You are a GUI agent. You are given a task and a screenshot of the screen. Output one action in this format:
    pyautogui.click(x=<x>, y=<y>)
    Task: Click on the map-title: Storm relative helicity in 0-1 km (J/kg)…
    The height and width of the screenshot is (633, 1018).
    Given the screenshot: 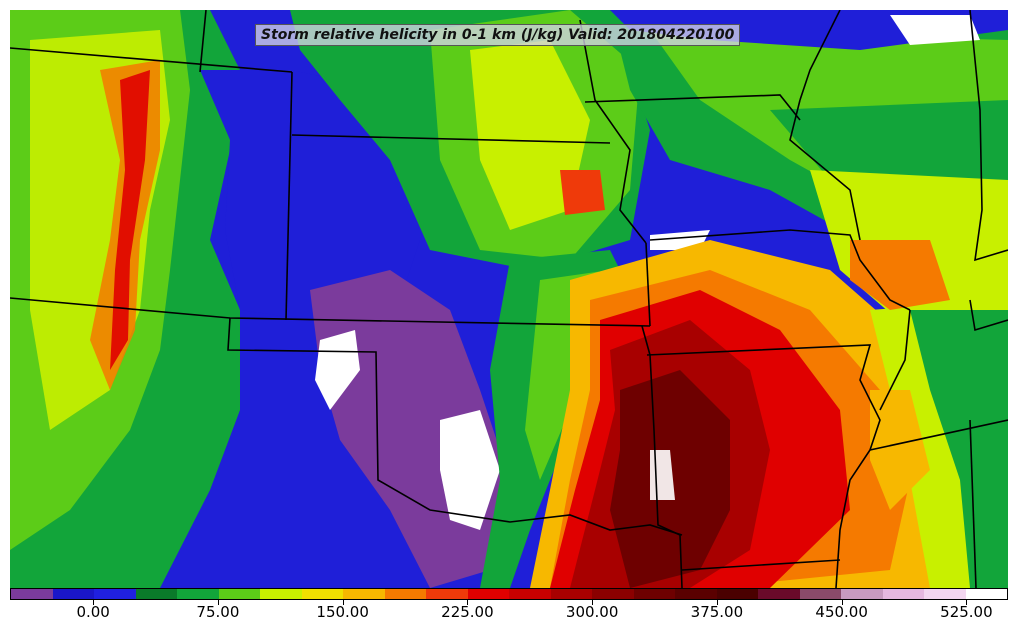 What is the action you would take?
    pyautogui.click(x=498, y=35)
    